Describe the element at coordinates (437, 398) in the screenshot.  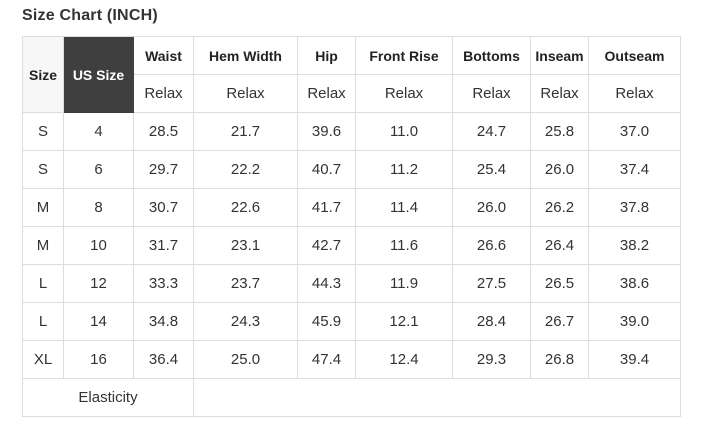
I see `elasticity-value-cell` at that location.